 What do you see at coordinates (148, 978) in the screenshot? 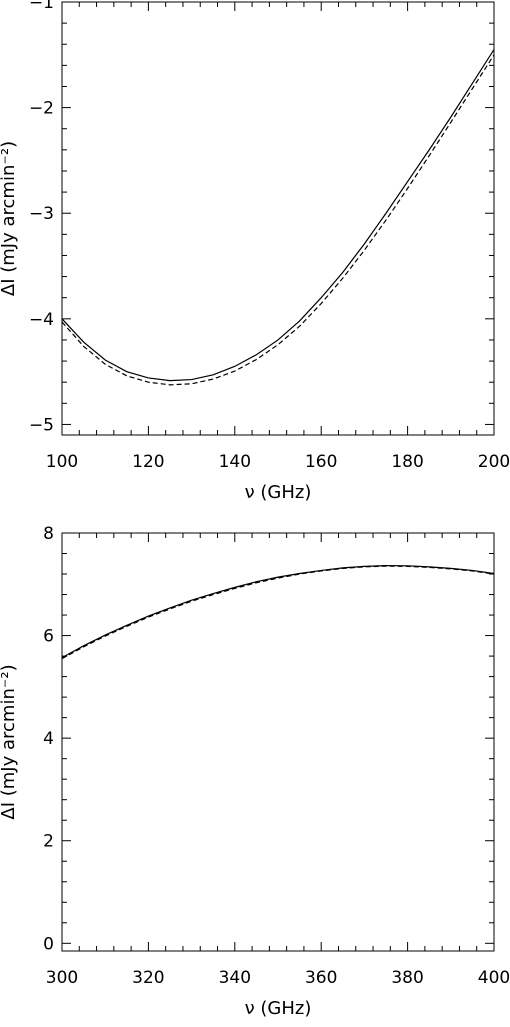
I see `x-tick-label: 320` at bounding box center [148, 978].